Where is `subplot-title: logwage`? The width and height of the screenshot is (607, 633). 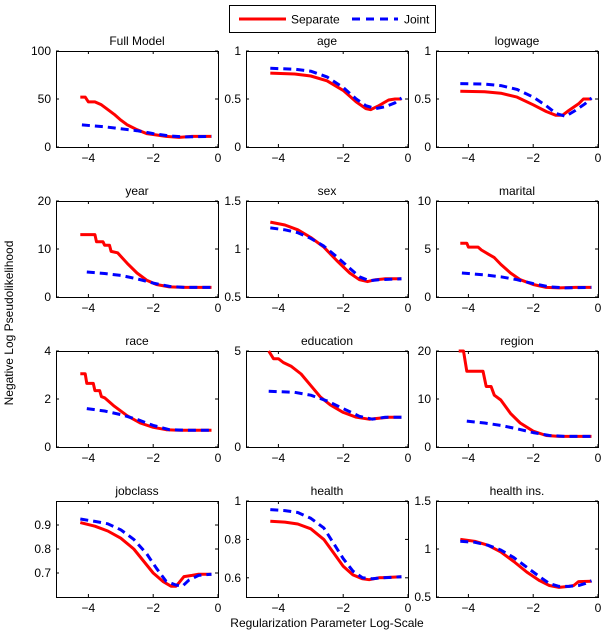 subplot-title: logwage is located at coordinates (517, 41).